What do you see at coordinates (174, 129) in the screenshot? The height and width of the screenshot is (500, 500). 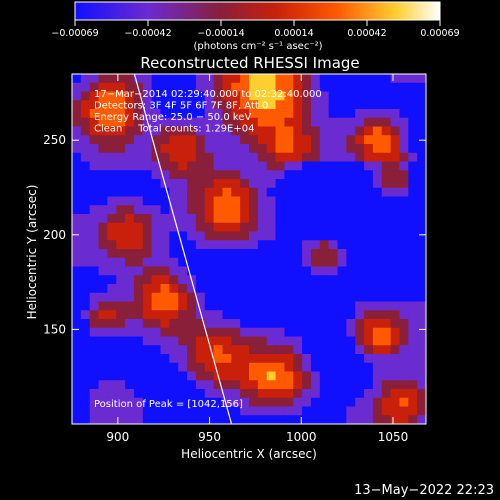 I see `info-line: Clean Total counts: 1.29E+04` at bounding box center [174, 129].